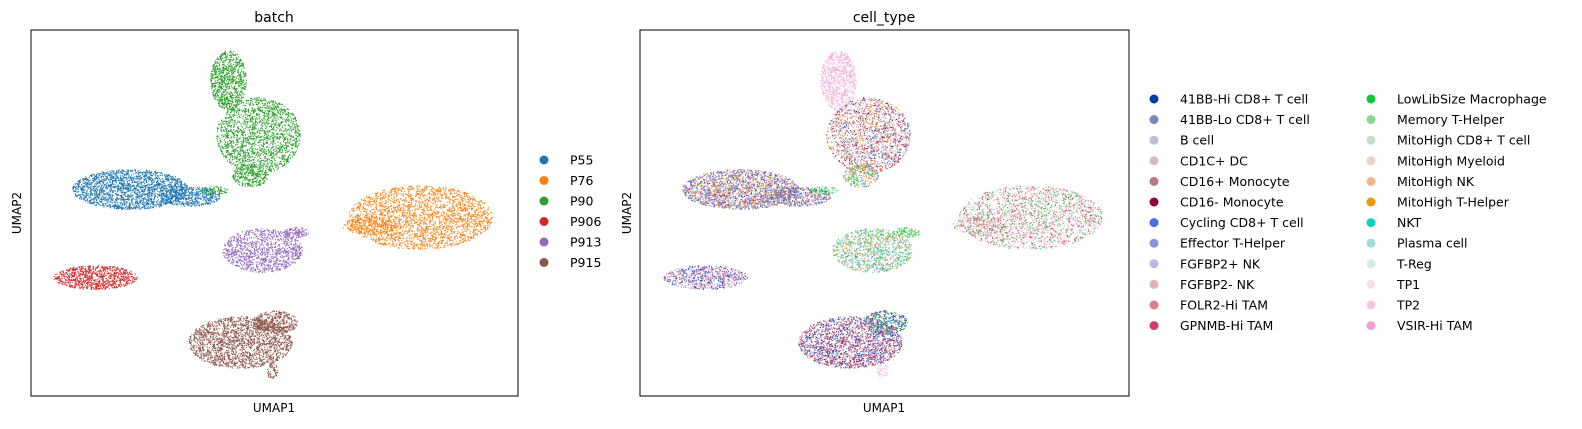 The height and width of the screenshot is (429, 1582). What do you see at coordinates (1154, 223) in the screenshot?
I see `legend-marker-cycling-cd8-t-cell` at bounding box center [1154, 223].